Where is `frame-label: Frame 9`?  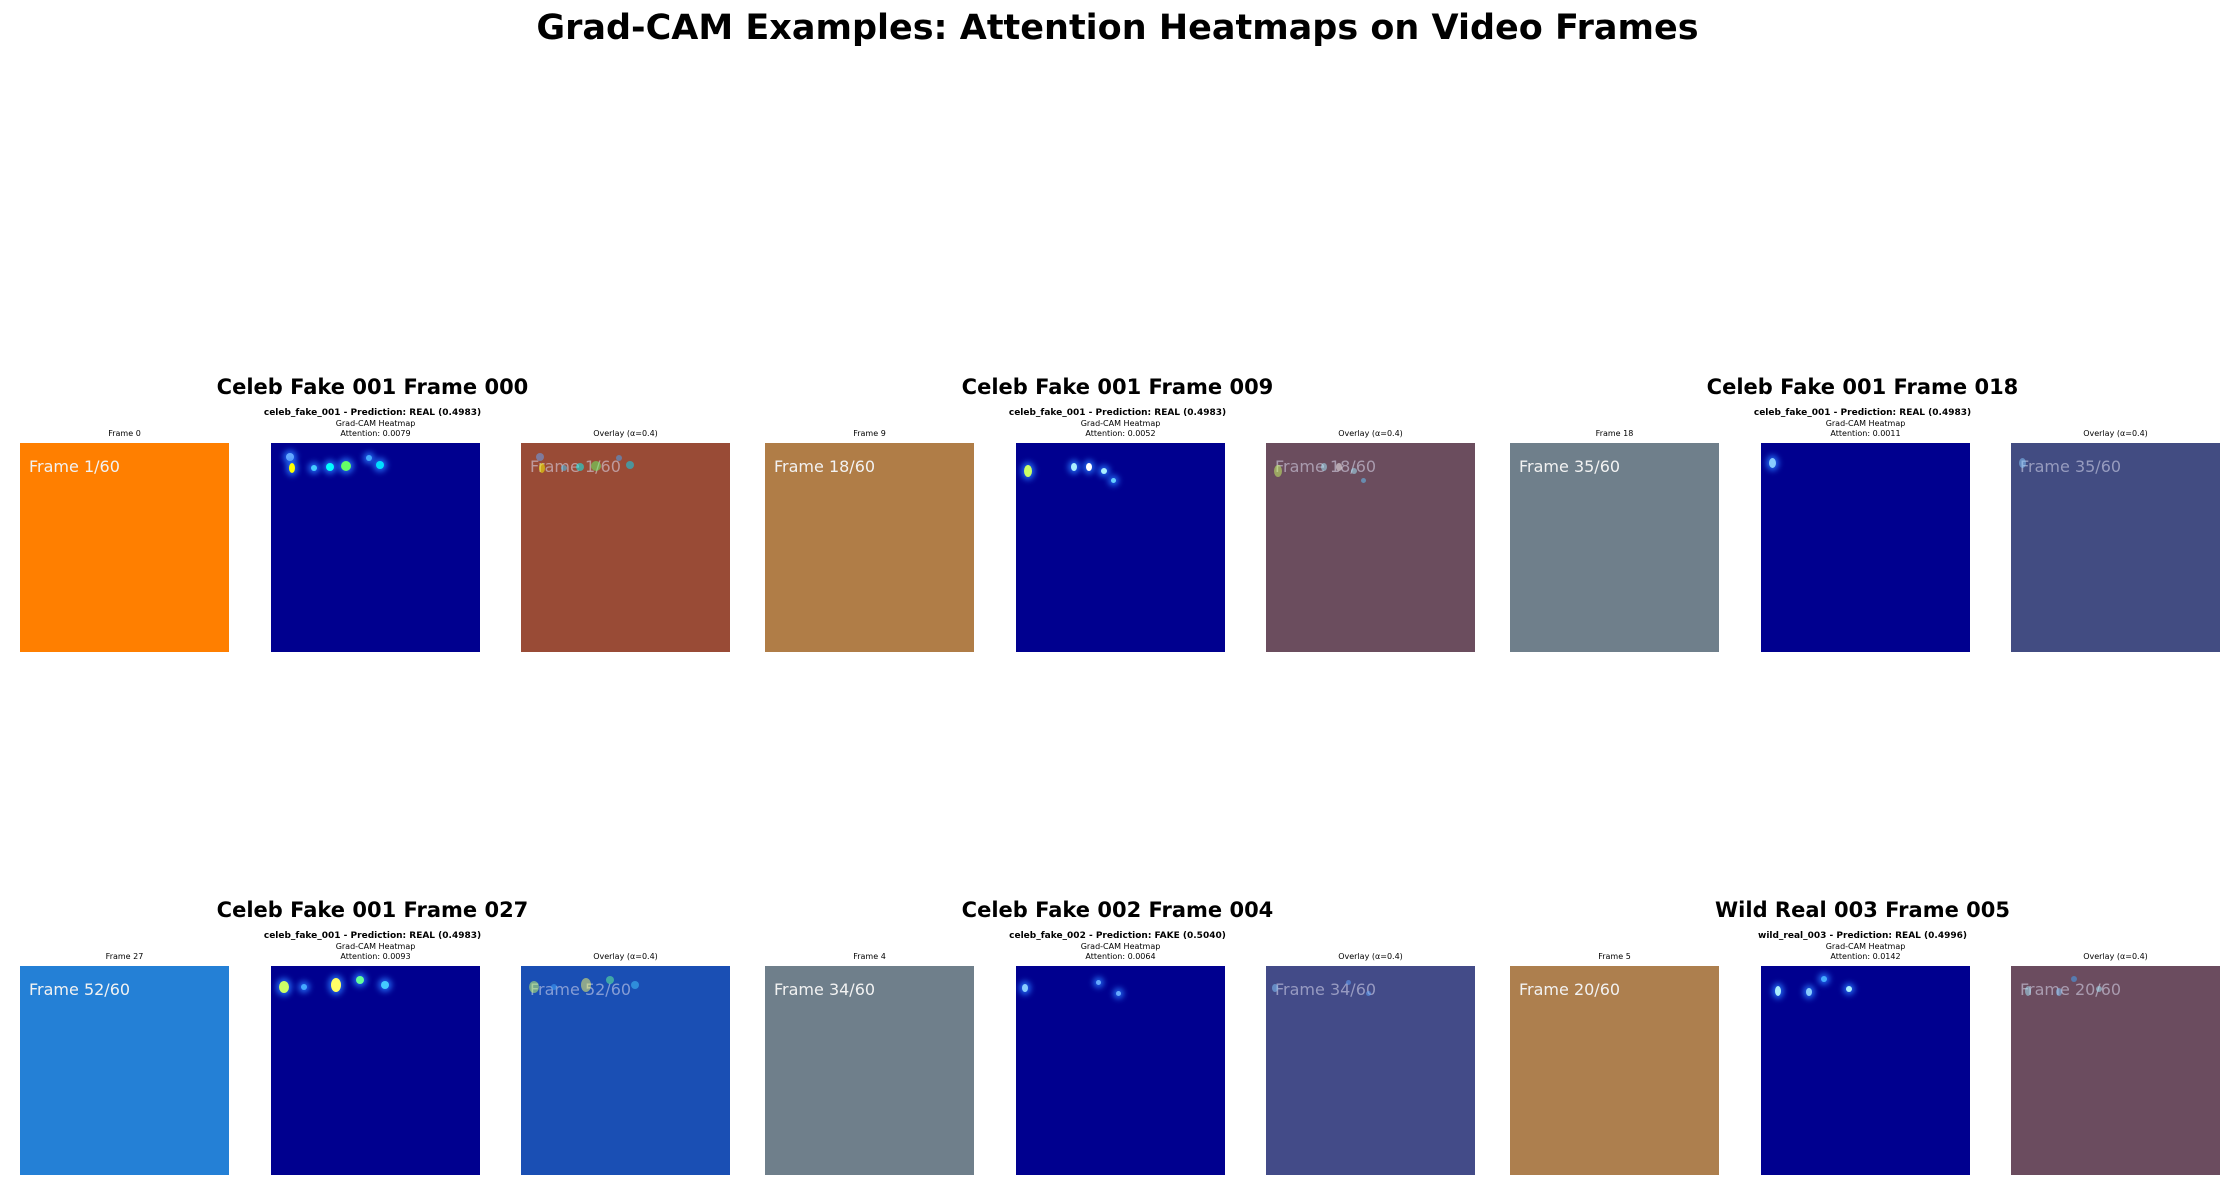
frame-label: Frame 9 is located at coordinates (869, 433).